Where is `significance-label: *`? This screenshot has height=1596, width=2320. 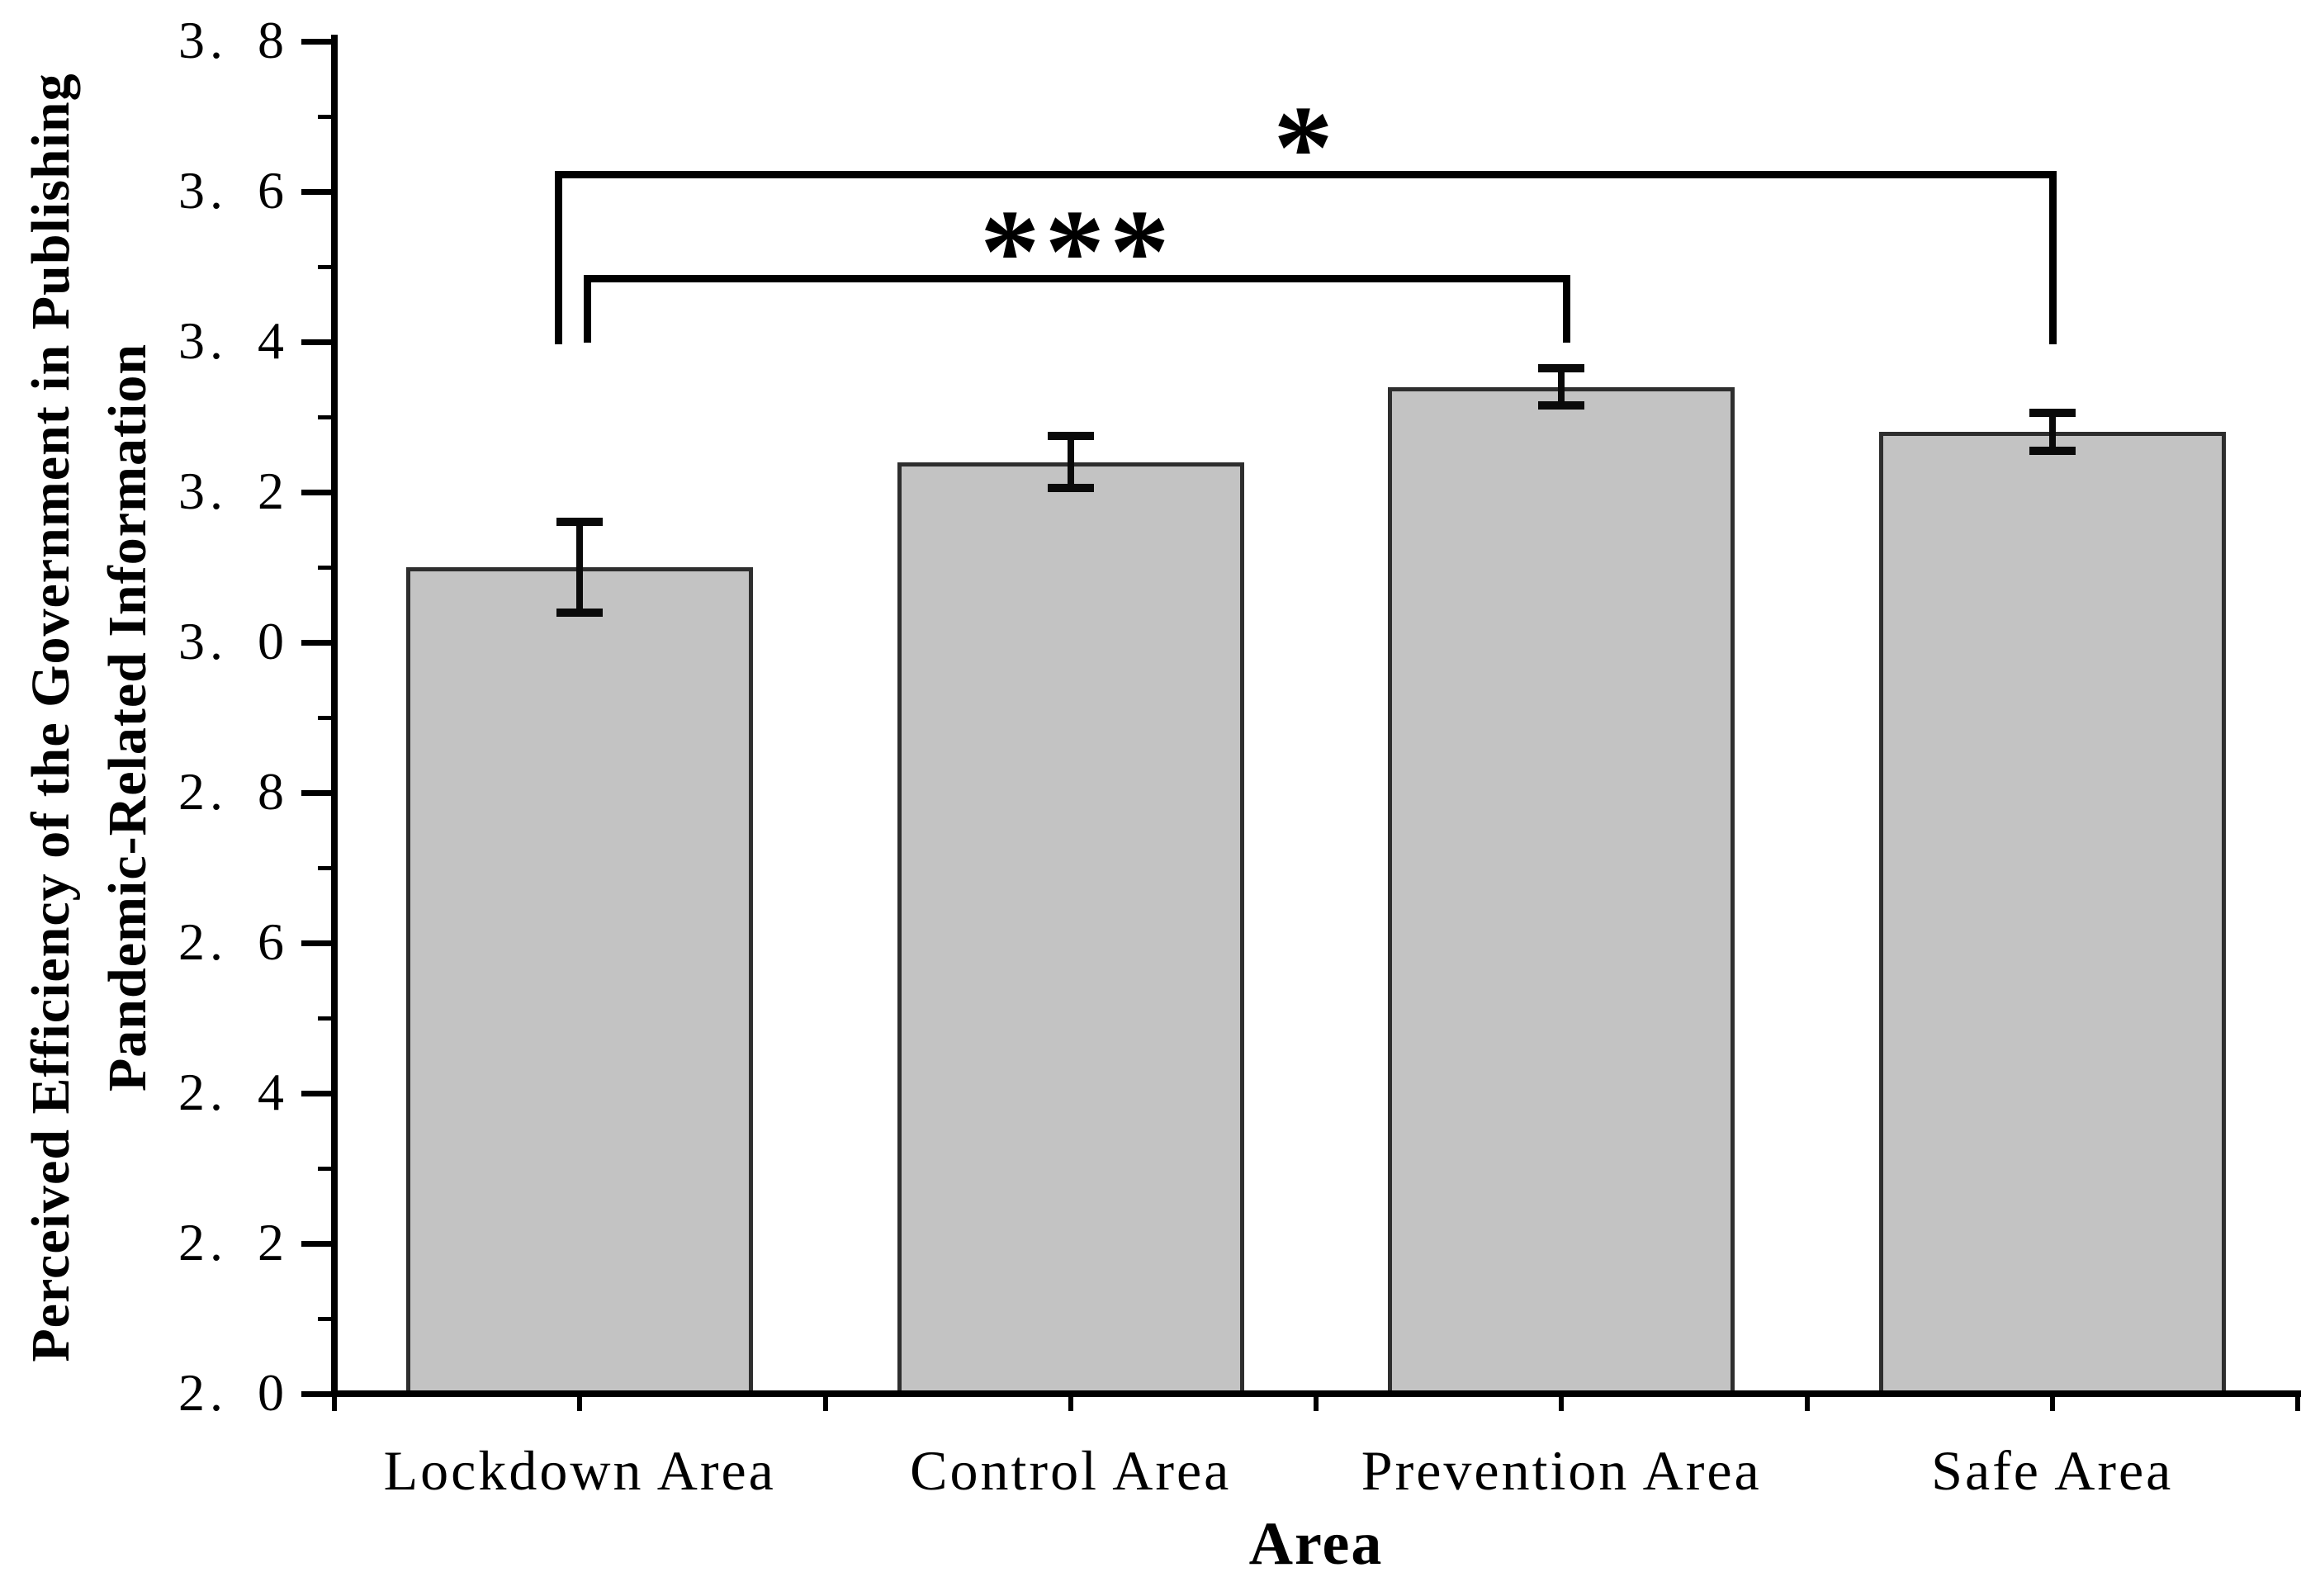 significance-label: * is located at coordinates (1306, 148).